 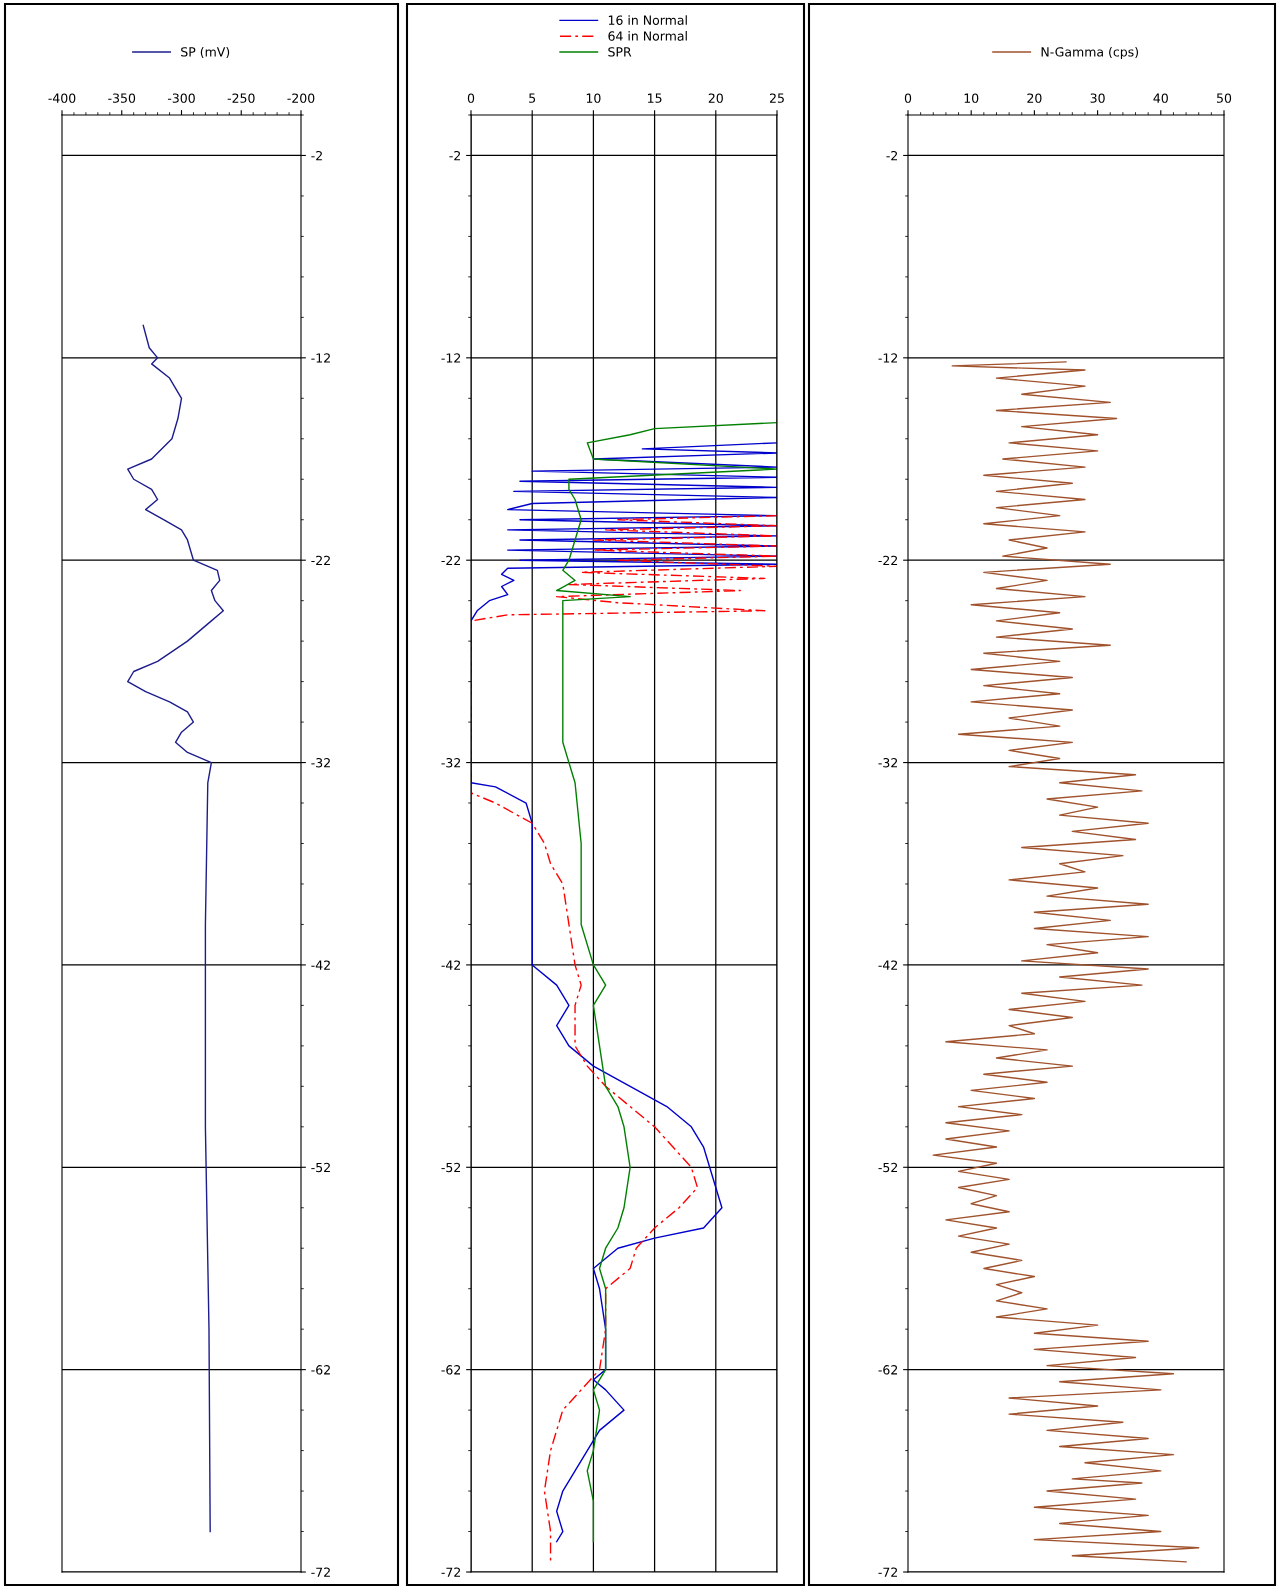 I want to click on x-tick-label: -350, so click(x=122, y=98).